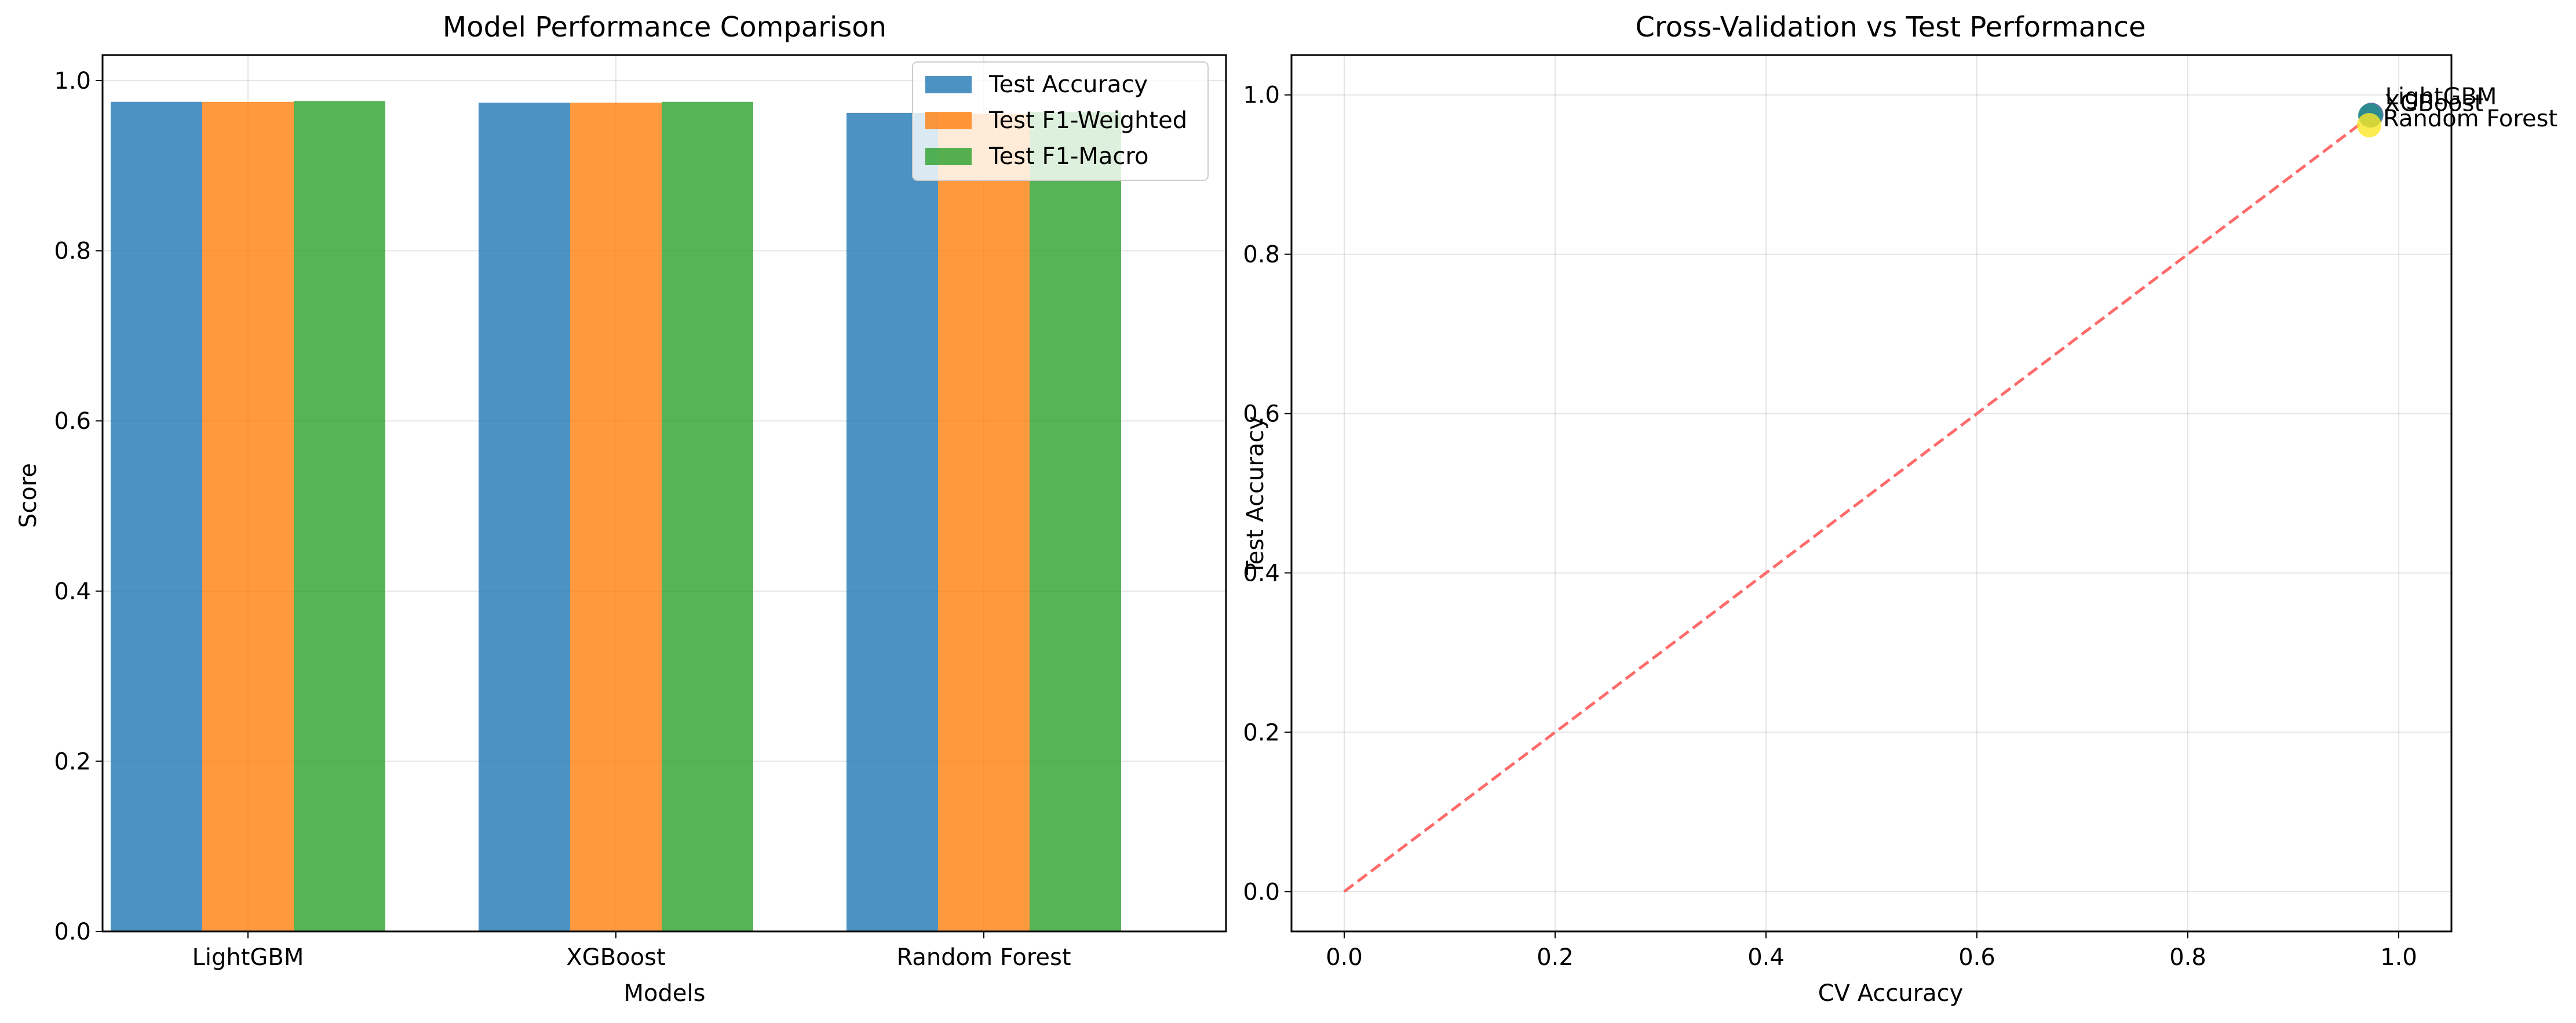  Describe the element at coordinates (983, 957) in the screenshot. I see `x-tick-label: Random Forest` at that location.